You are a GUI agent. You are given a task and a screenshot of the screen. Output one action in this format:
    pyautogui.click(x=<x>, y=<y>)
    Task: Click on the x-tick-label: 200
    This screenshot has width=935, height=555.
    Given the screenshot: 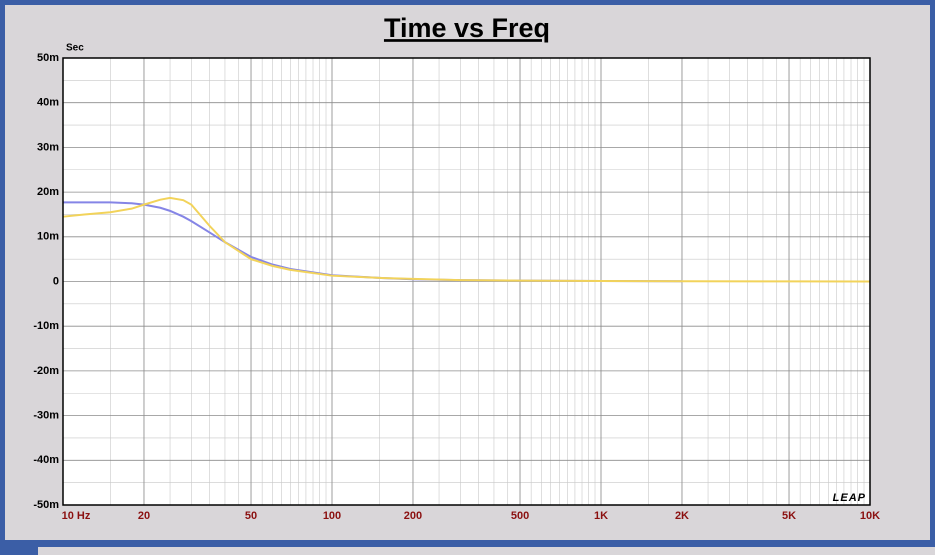 What is the action you would take?
    pyautogui.click(x=413, y=516)
    